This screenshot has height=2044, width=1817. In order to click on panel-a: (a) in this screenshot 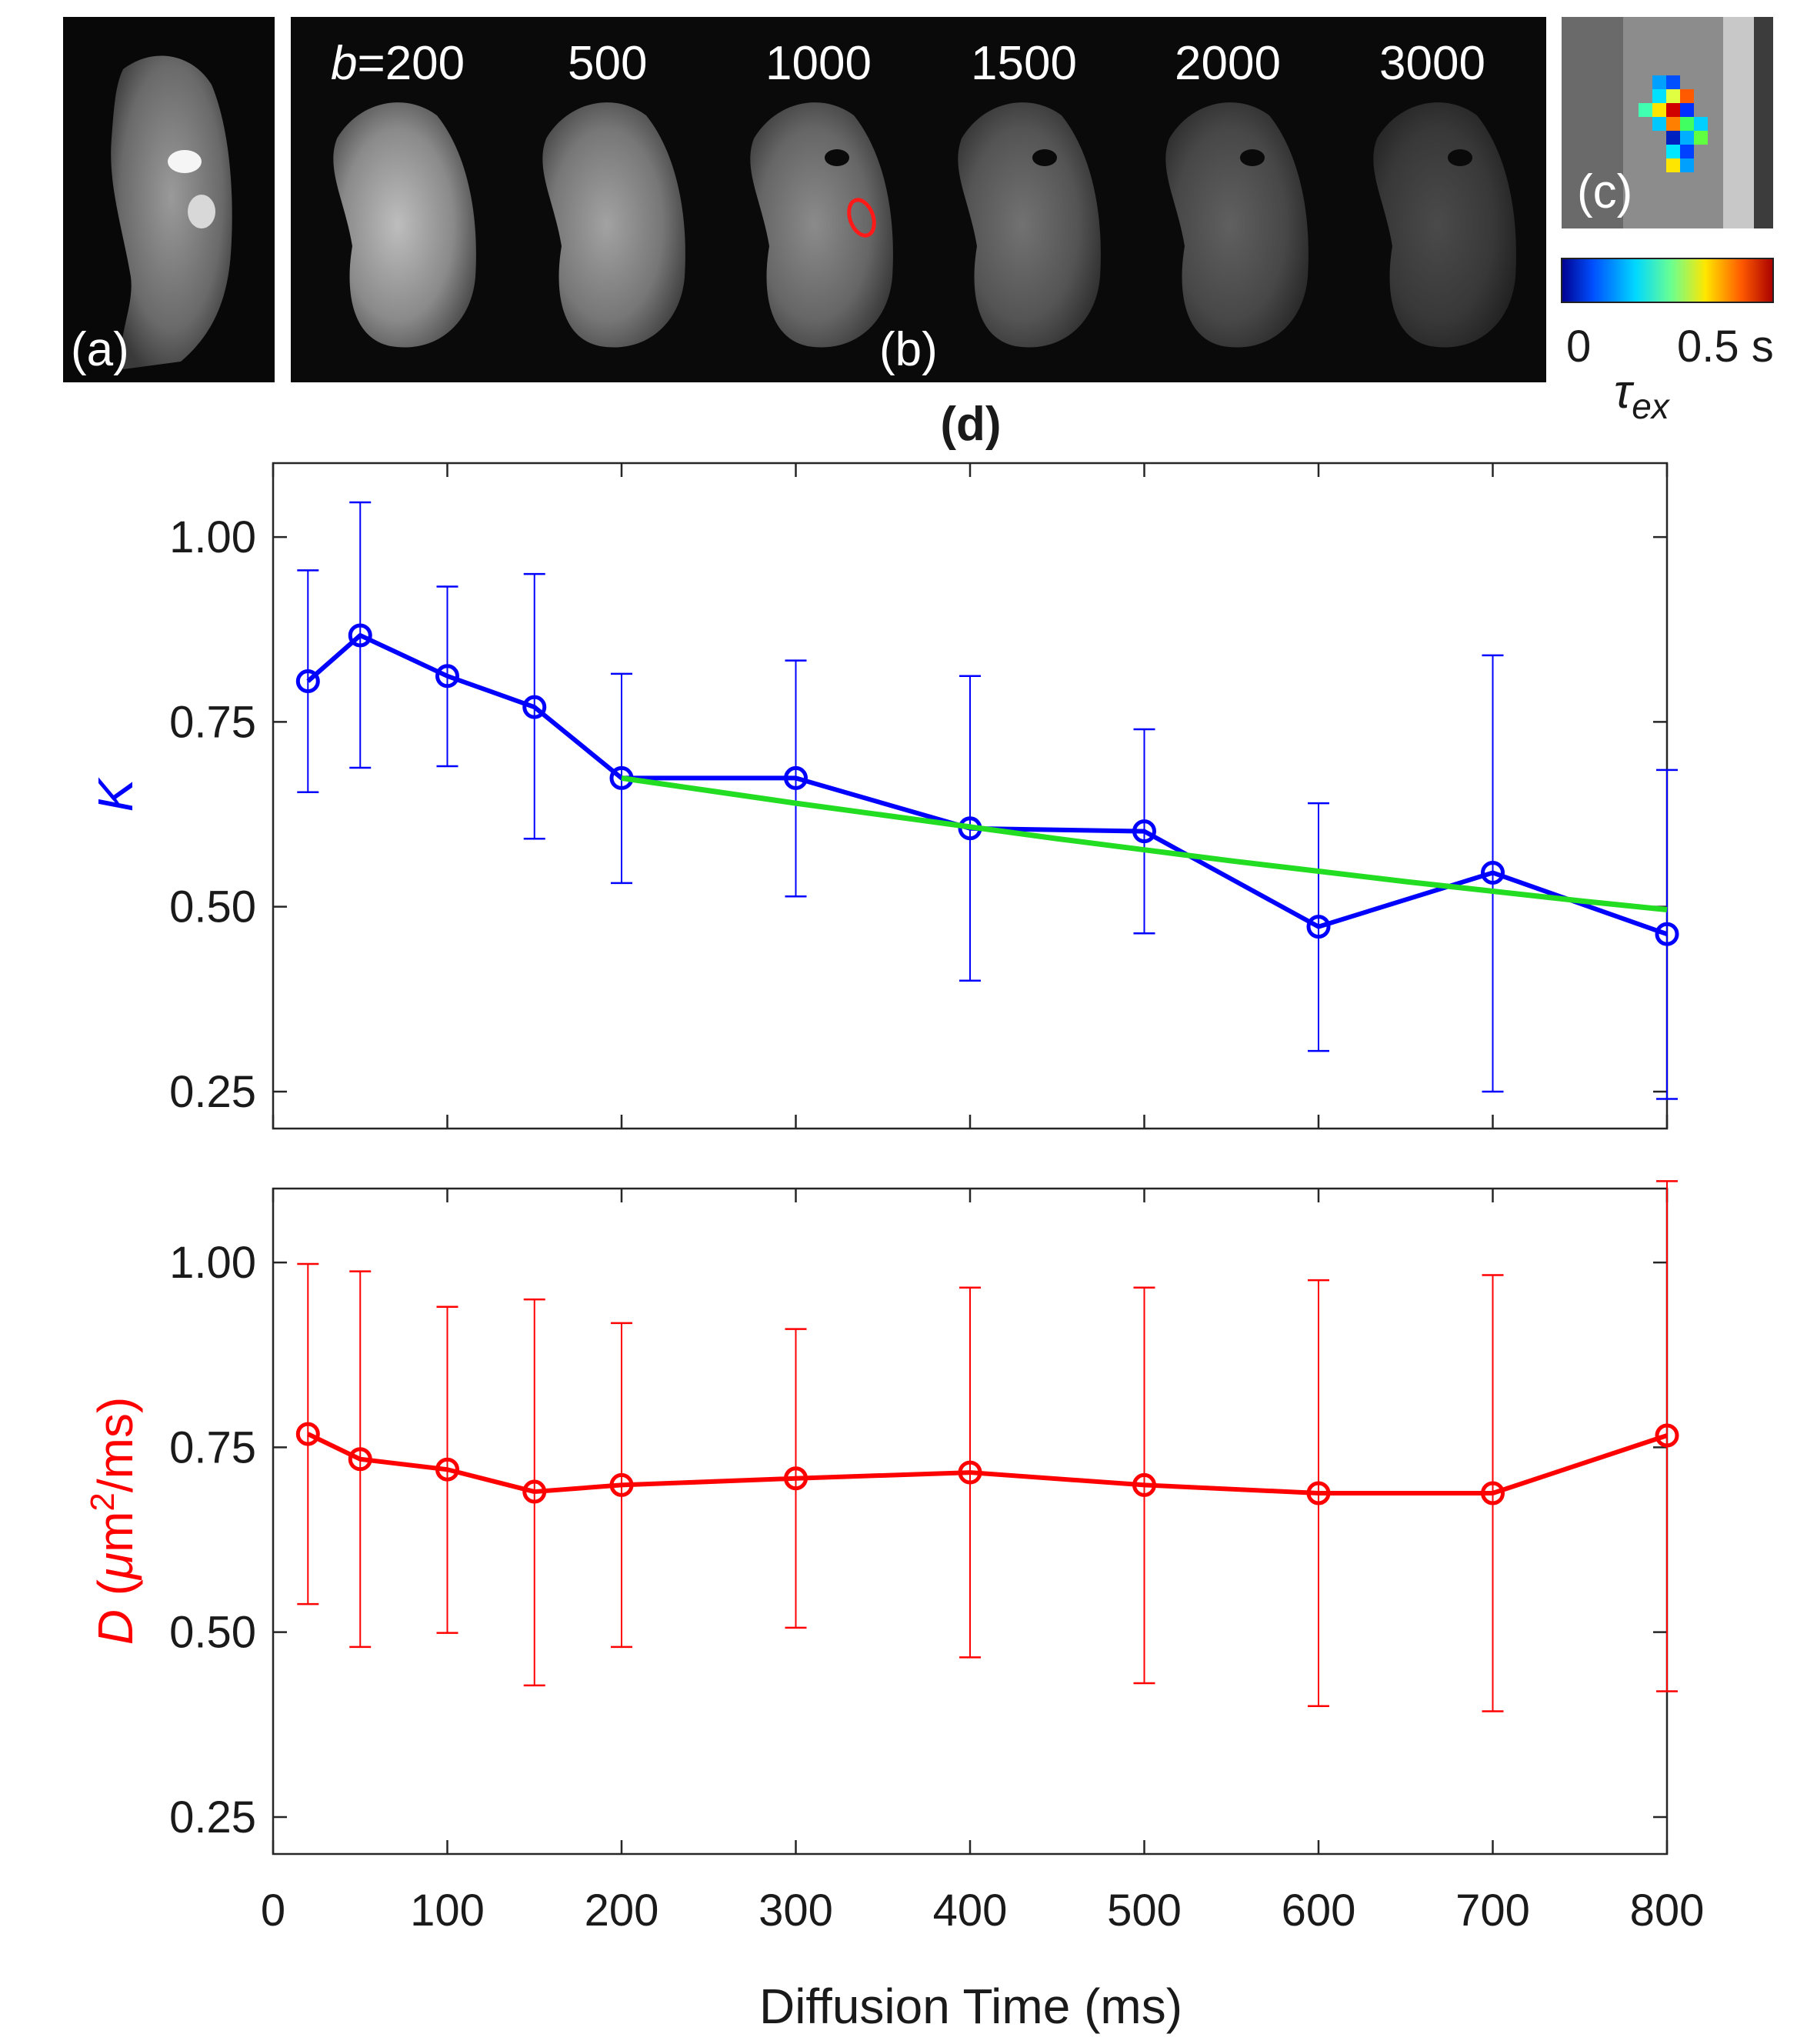, I will do `click(169, 199)`.